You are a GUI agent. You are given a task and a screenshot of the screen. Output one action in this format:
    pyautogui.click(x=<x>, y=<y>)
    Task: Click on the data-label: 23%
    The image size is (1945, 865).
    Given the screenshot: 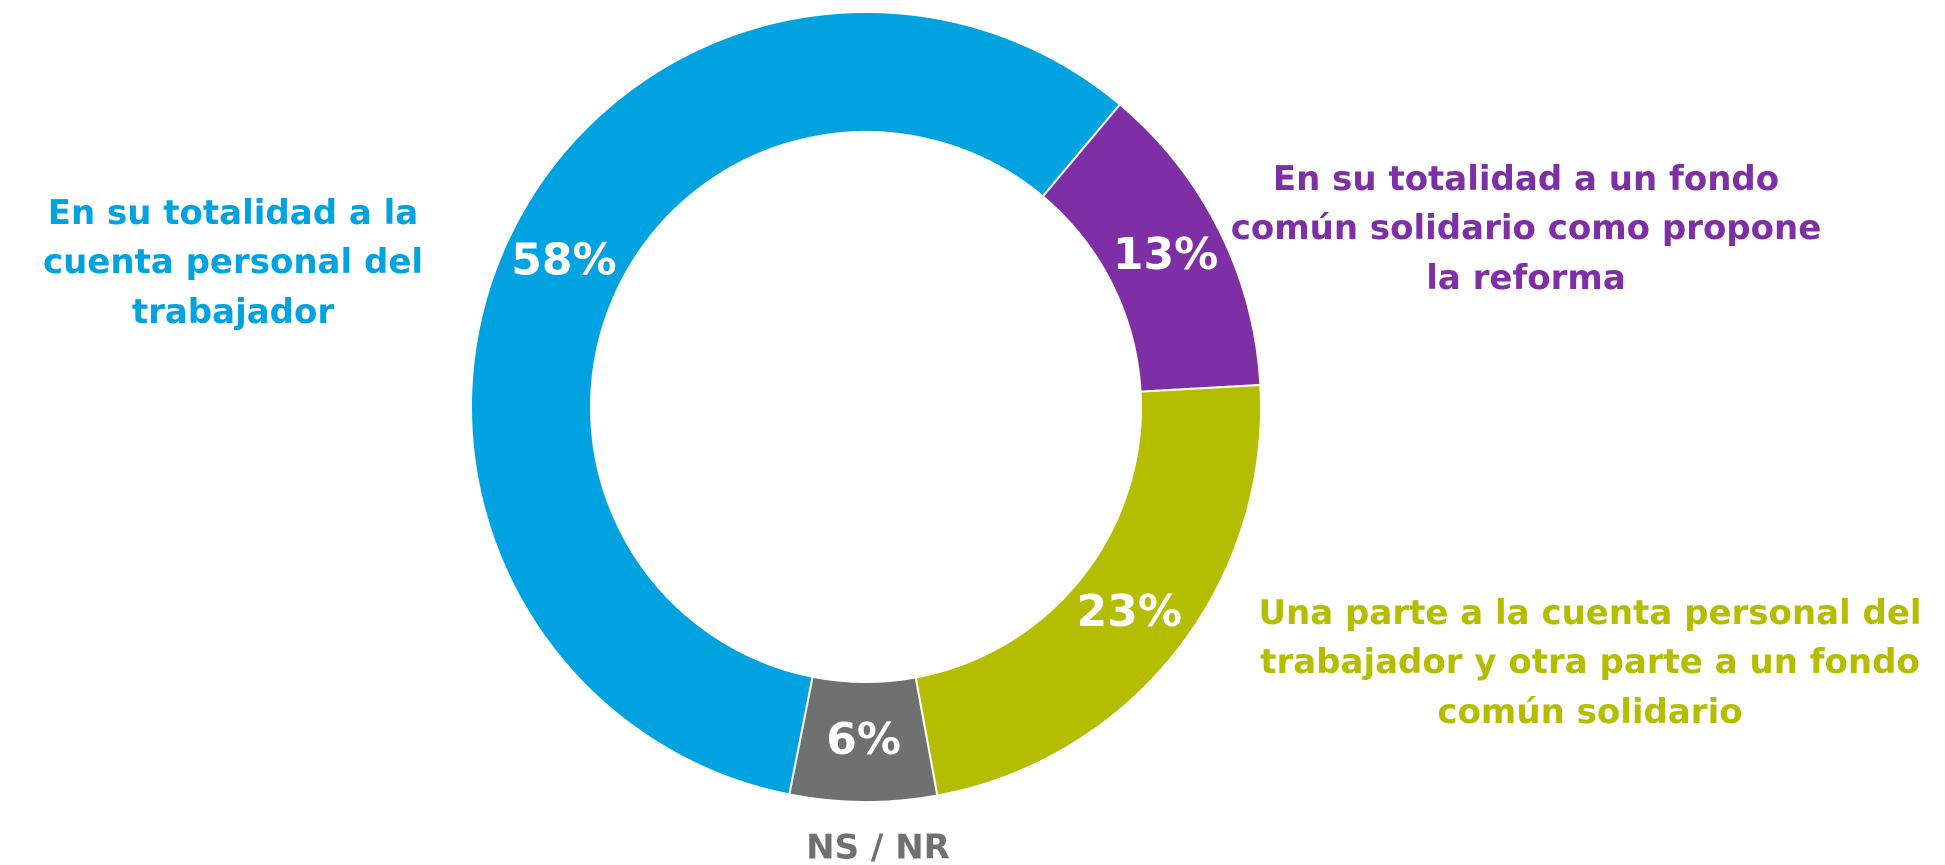 What is the action you would take?
    pyautogui.click(x=1129, y=611)
    